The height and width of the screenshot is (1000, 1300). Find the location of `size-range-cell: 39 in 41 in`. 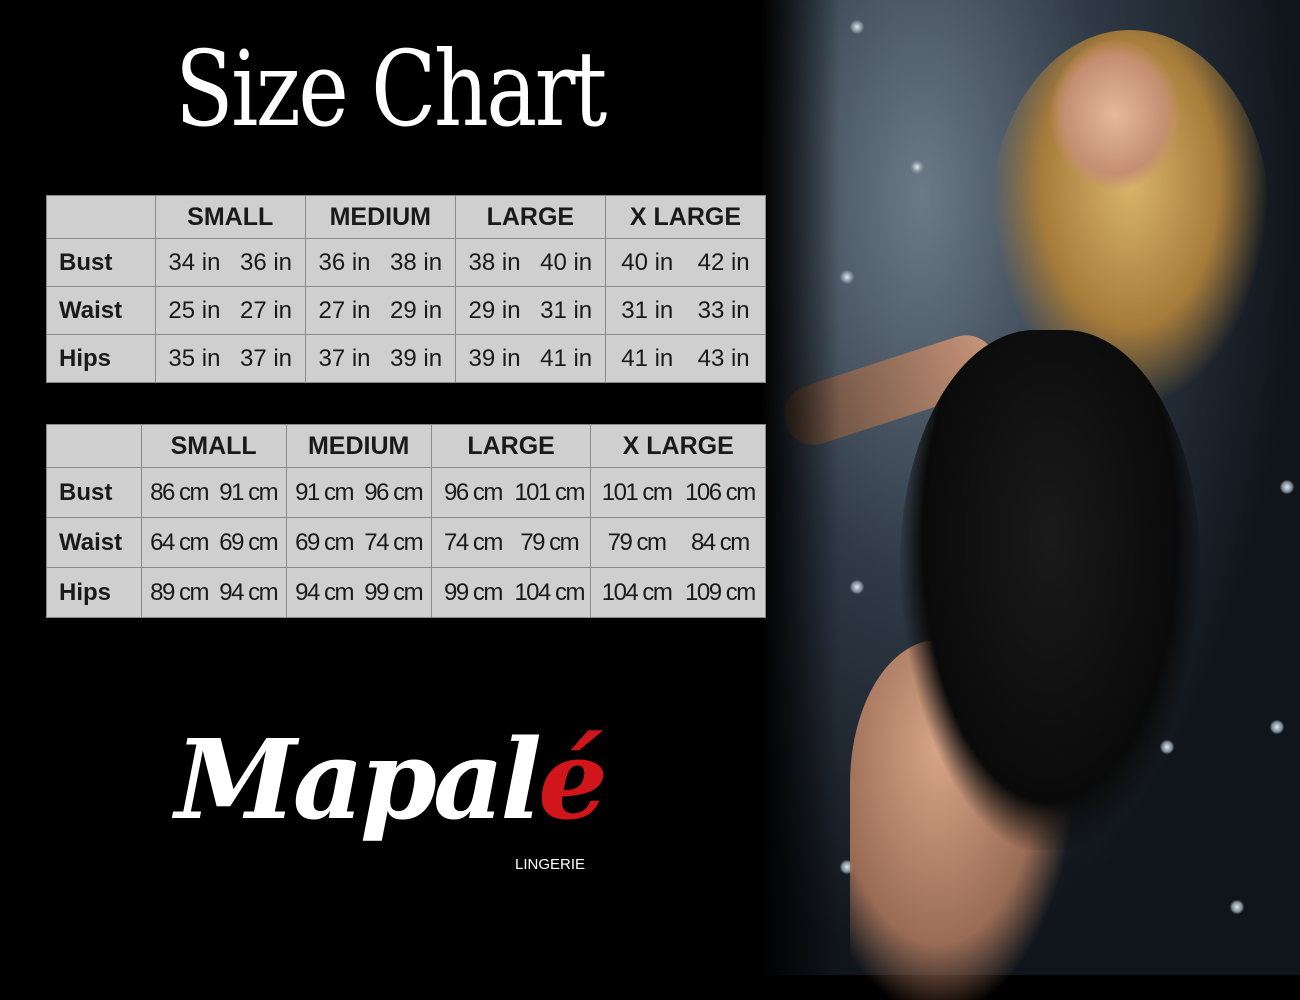

size-range-cell: 39 in 41 in is located at coordinates (530, 358).